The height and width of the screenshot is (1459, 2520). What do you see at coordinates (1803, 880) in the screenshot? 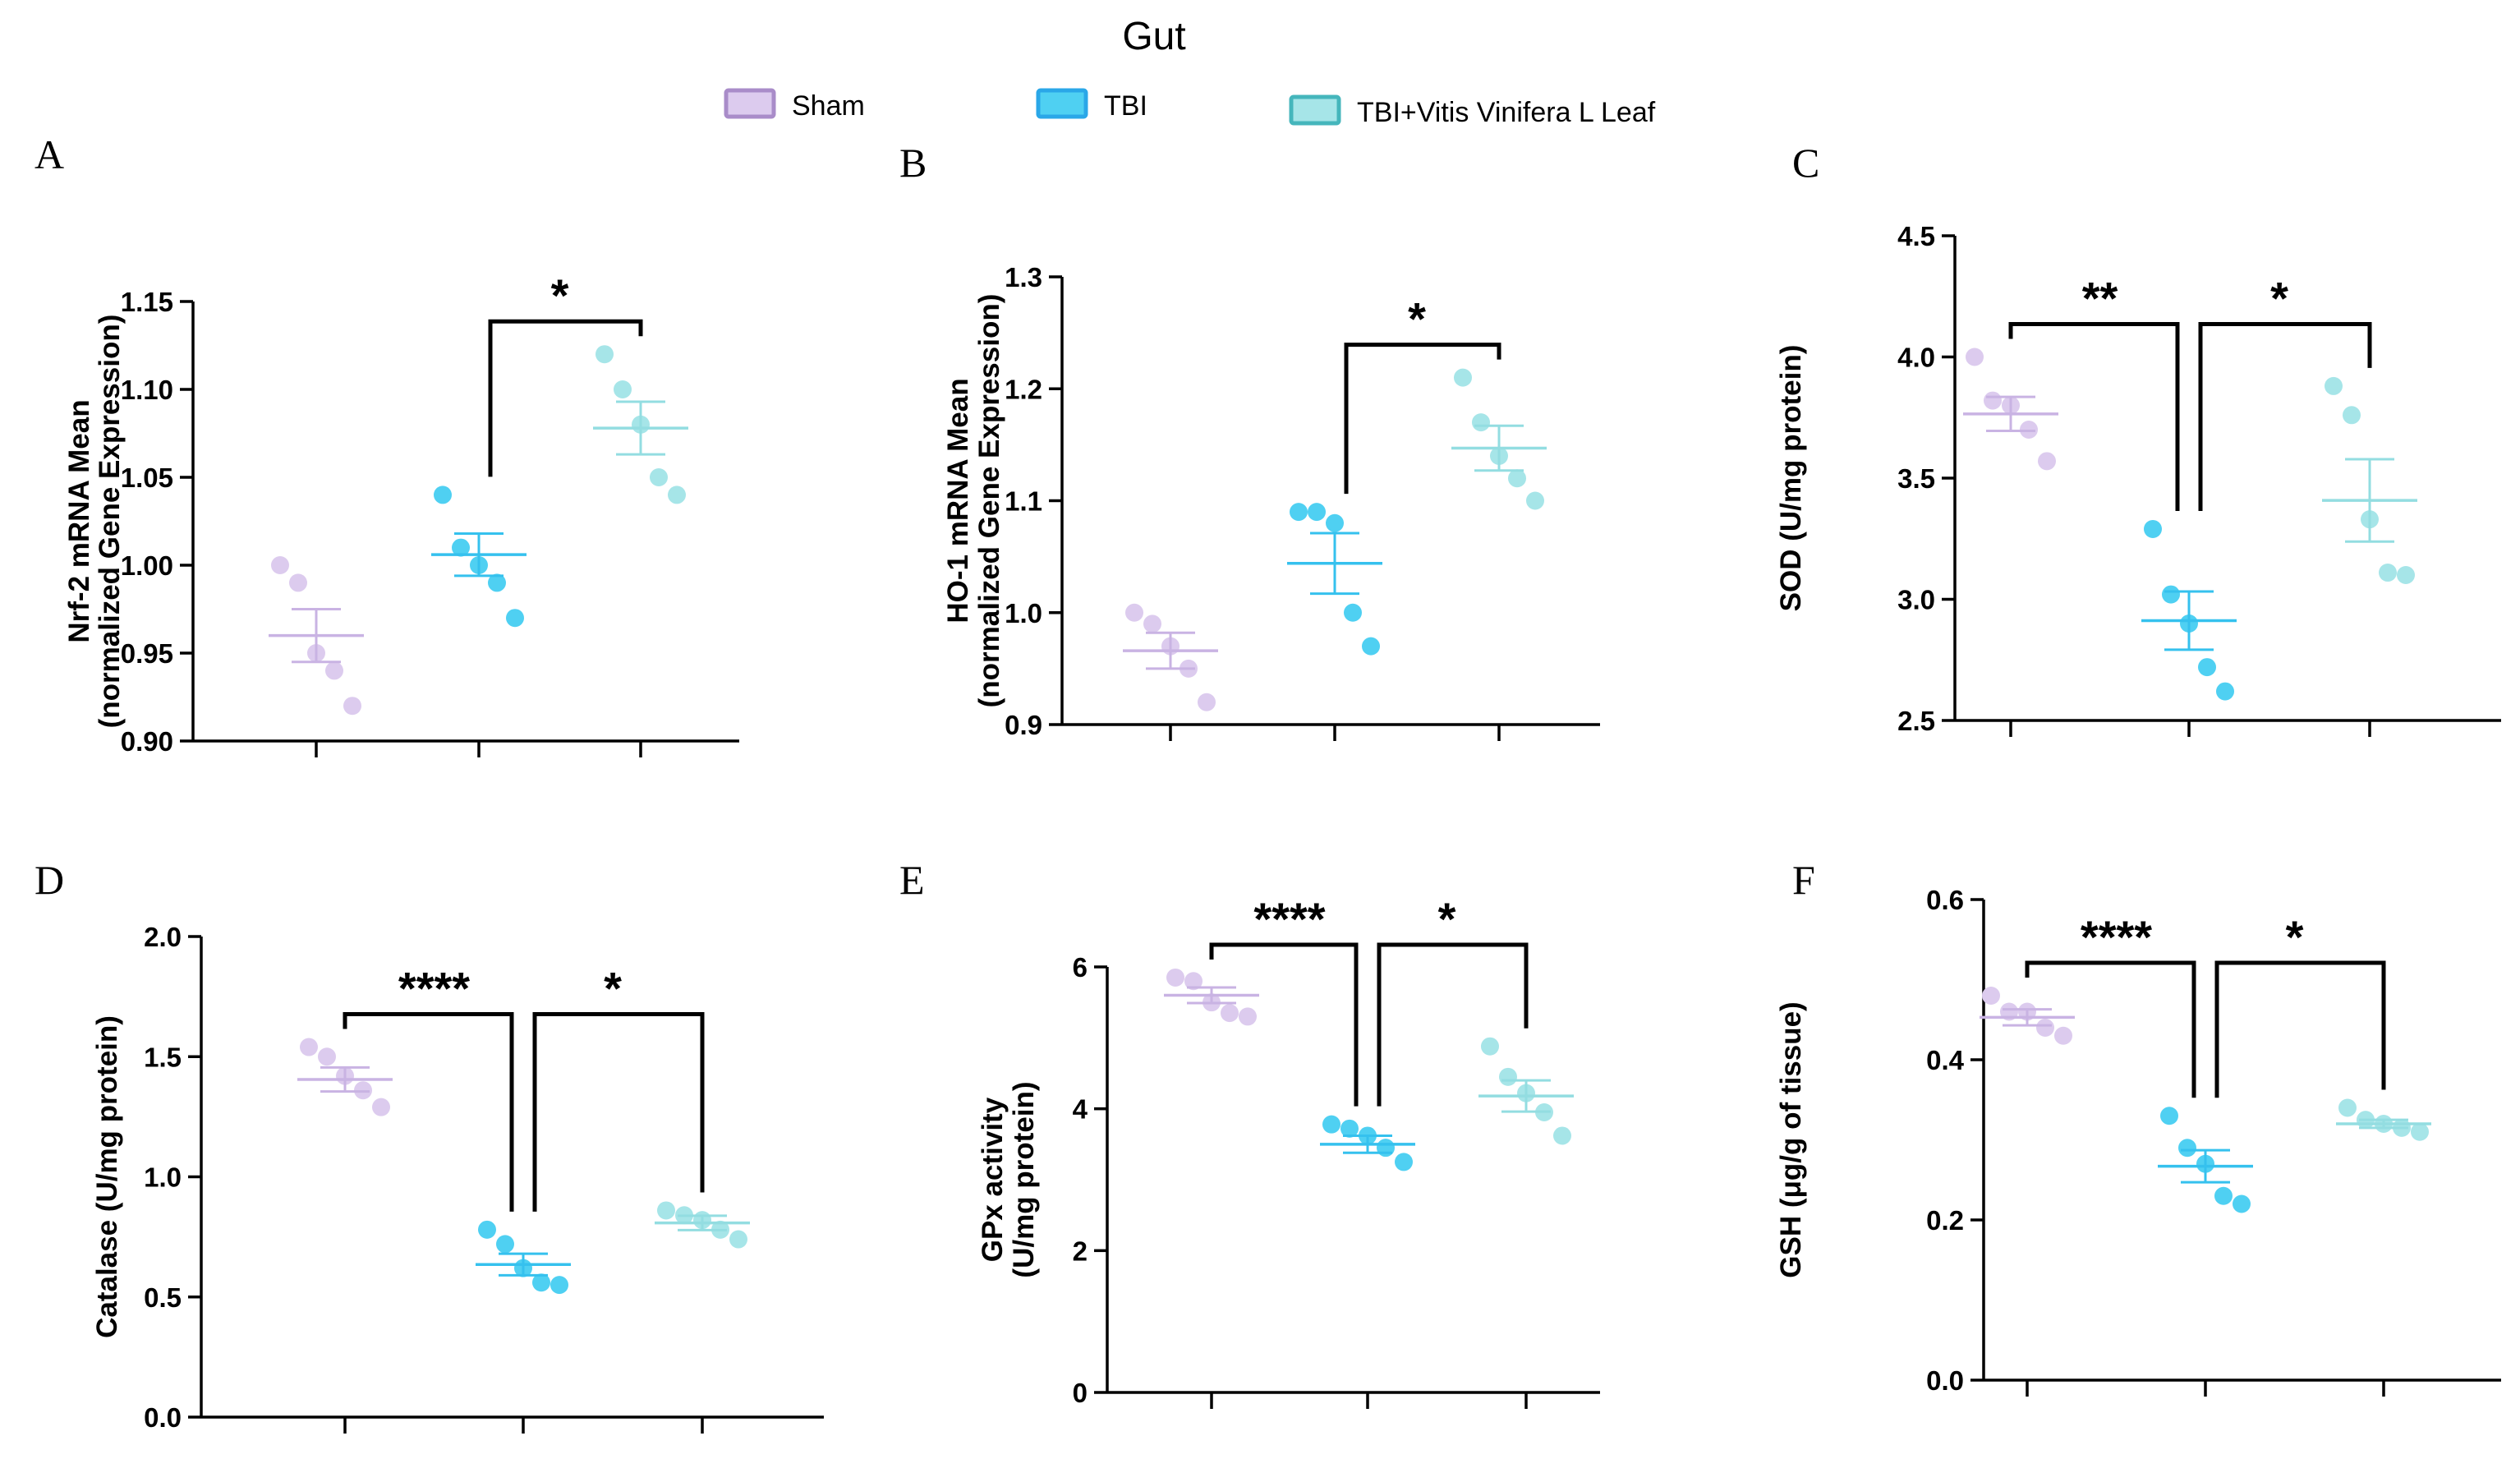
I see `panel-letter: F` at bounding box center [1803, 880].